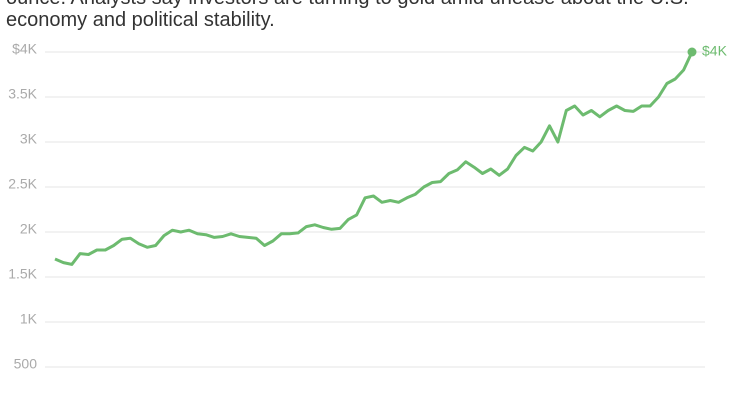  Describe the element at coordinates (22, 274) in the screenshot. I see `y-tick-label: 1.5K` at that location.